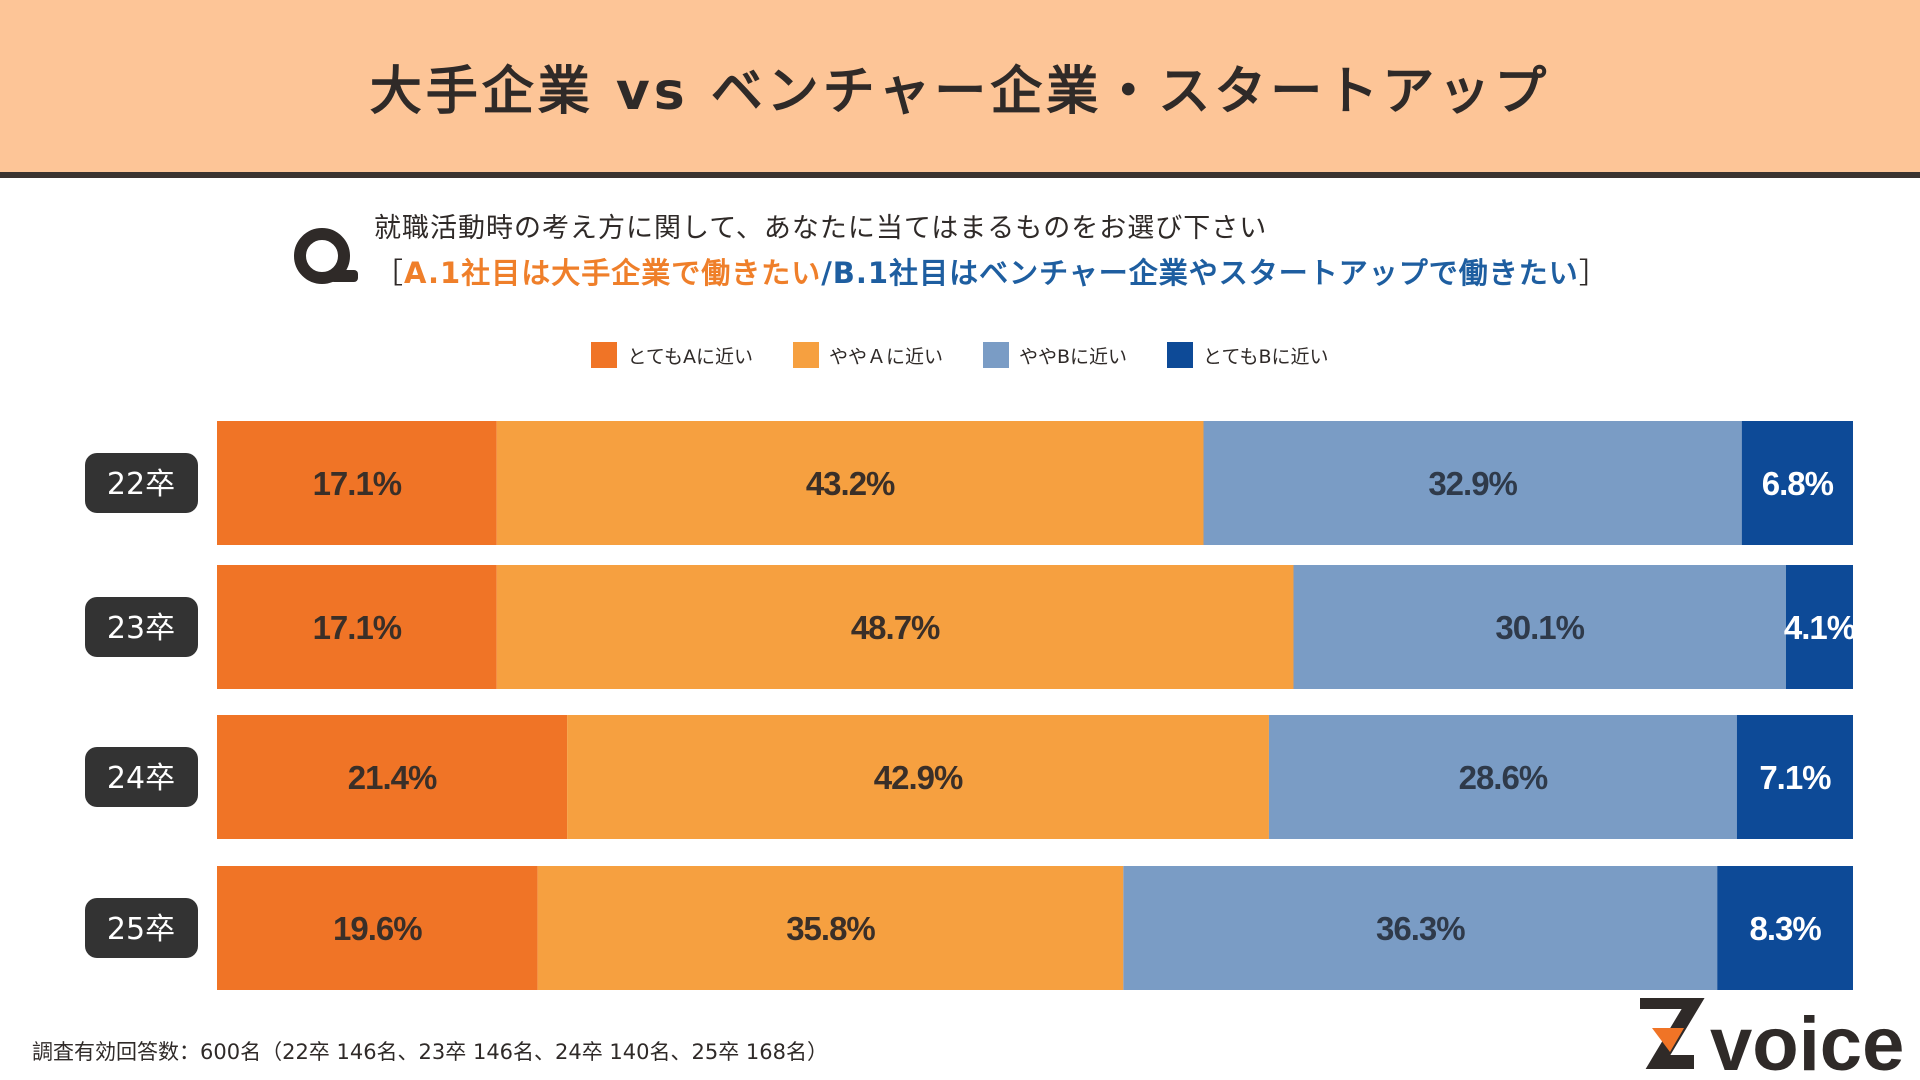 This screenshot has width=1920, height=1080. I want to click on question-line: 就職活動時の考え方に関して、あなたに当てはまるものをお選び下さい, so click(821, 228).